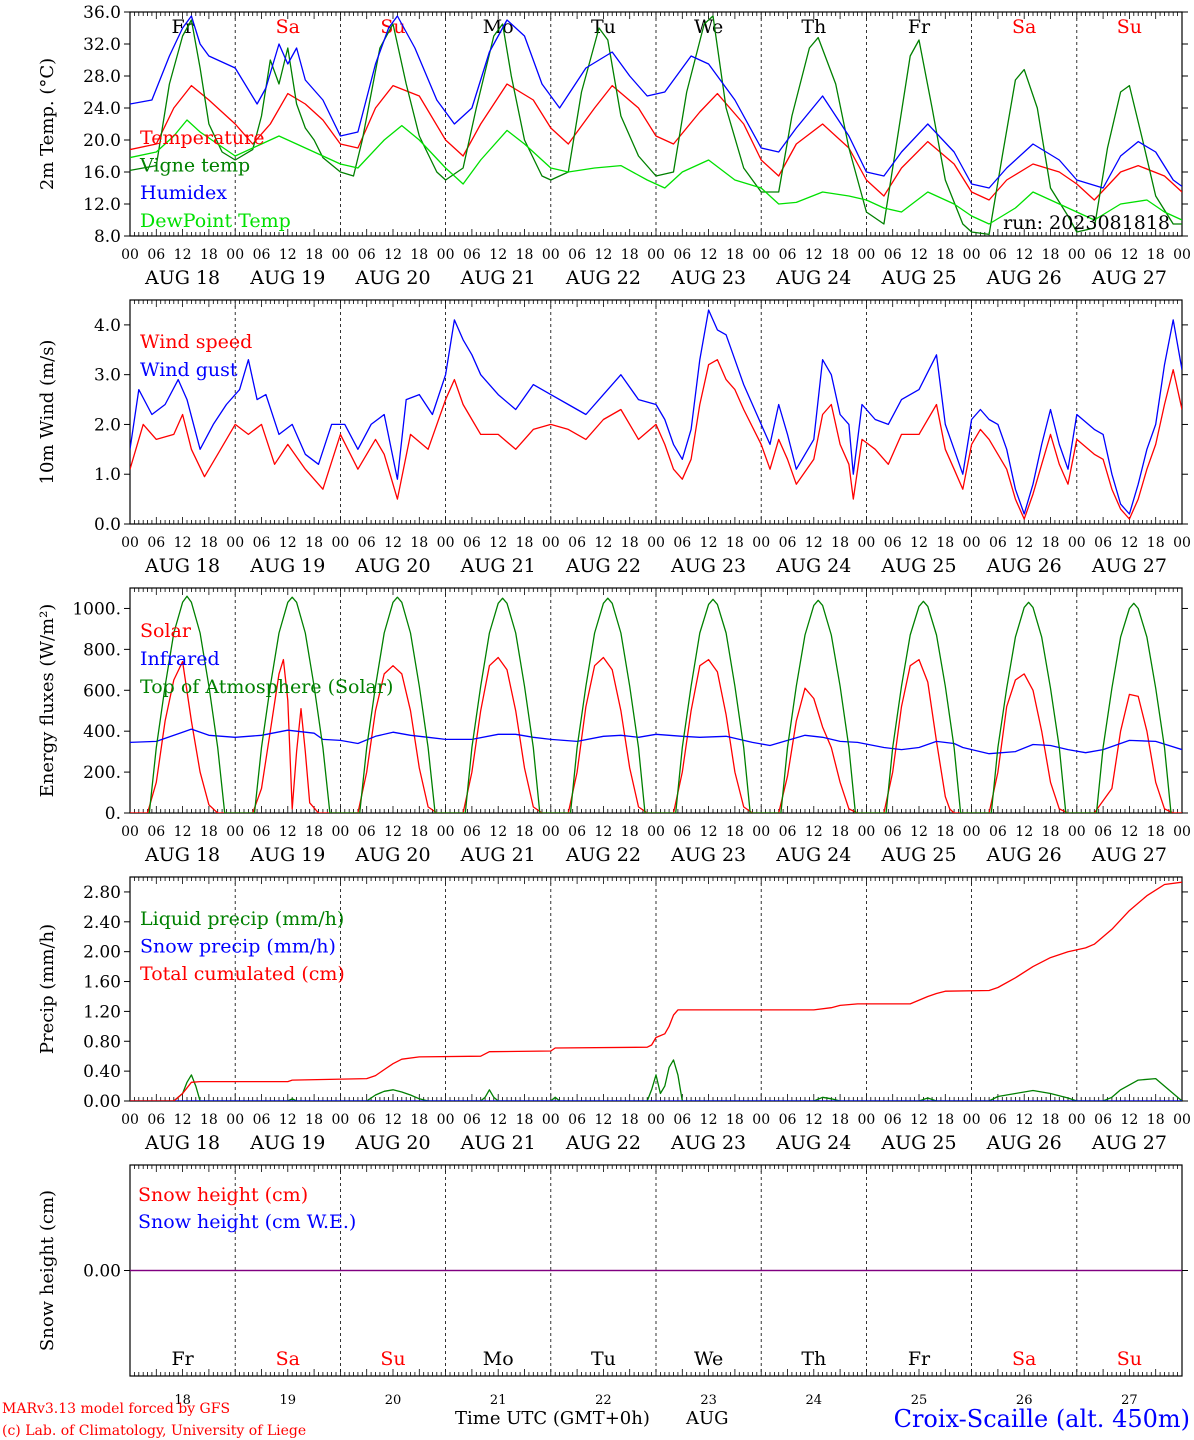  I want to click on series-line-vigne-temp, so click(656, 125).